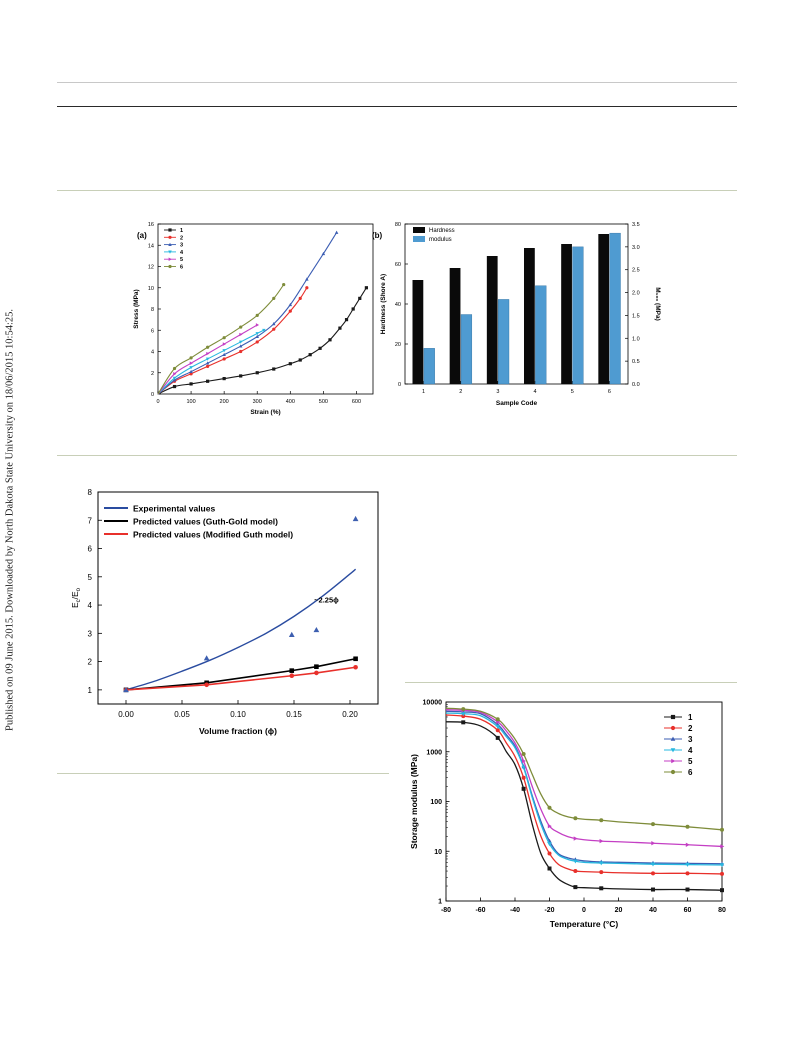 This screenshot has height=1039, width=793. What do you see at coordinates (636, 271) in the screenshot?
I see `y-right-tick-label: 2.5` at bounding box center [636, 271].